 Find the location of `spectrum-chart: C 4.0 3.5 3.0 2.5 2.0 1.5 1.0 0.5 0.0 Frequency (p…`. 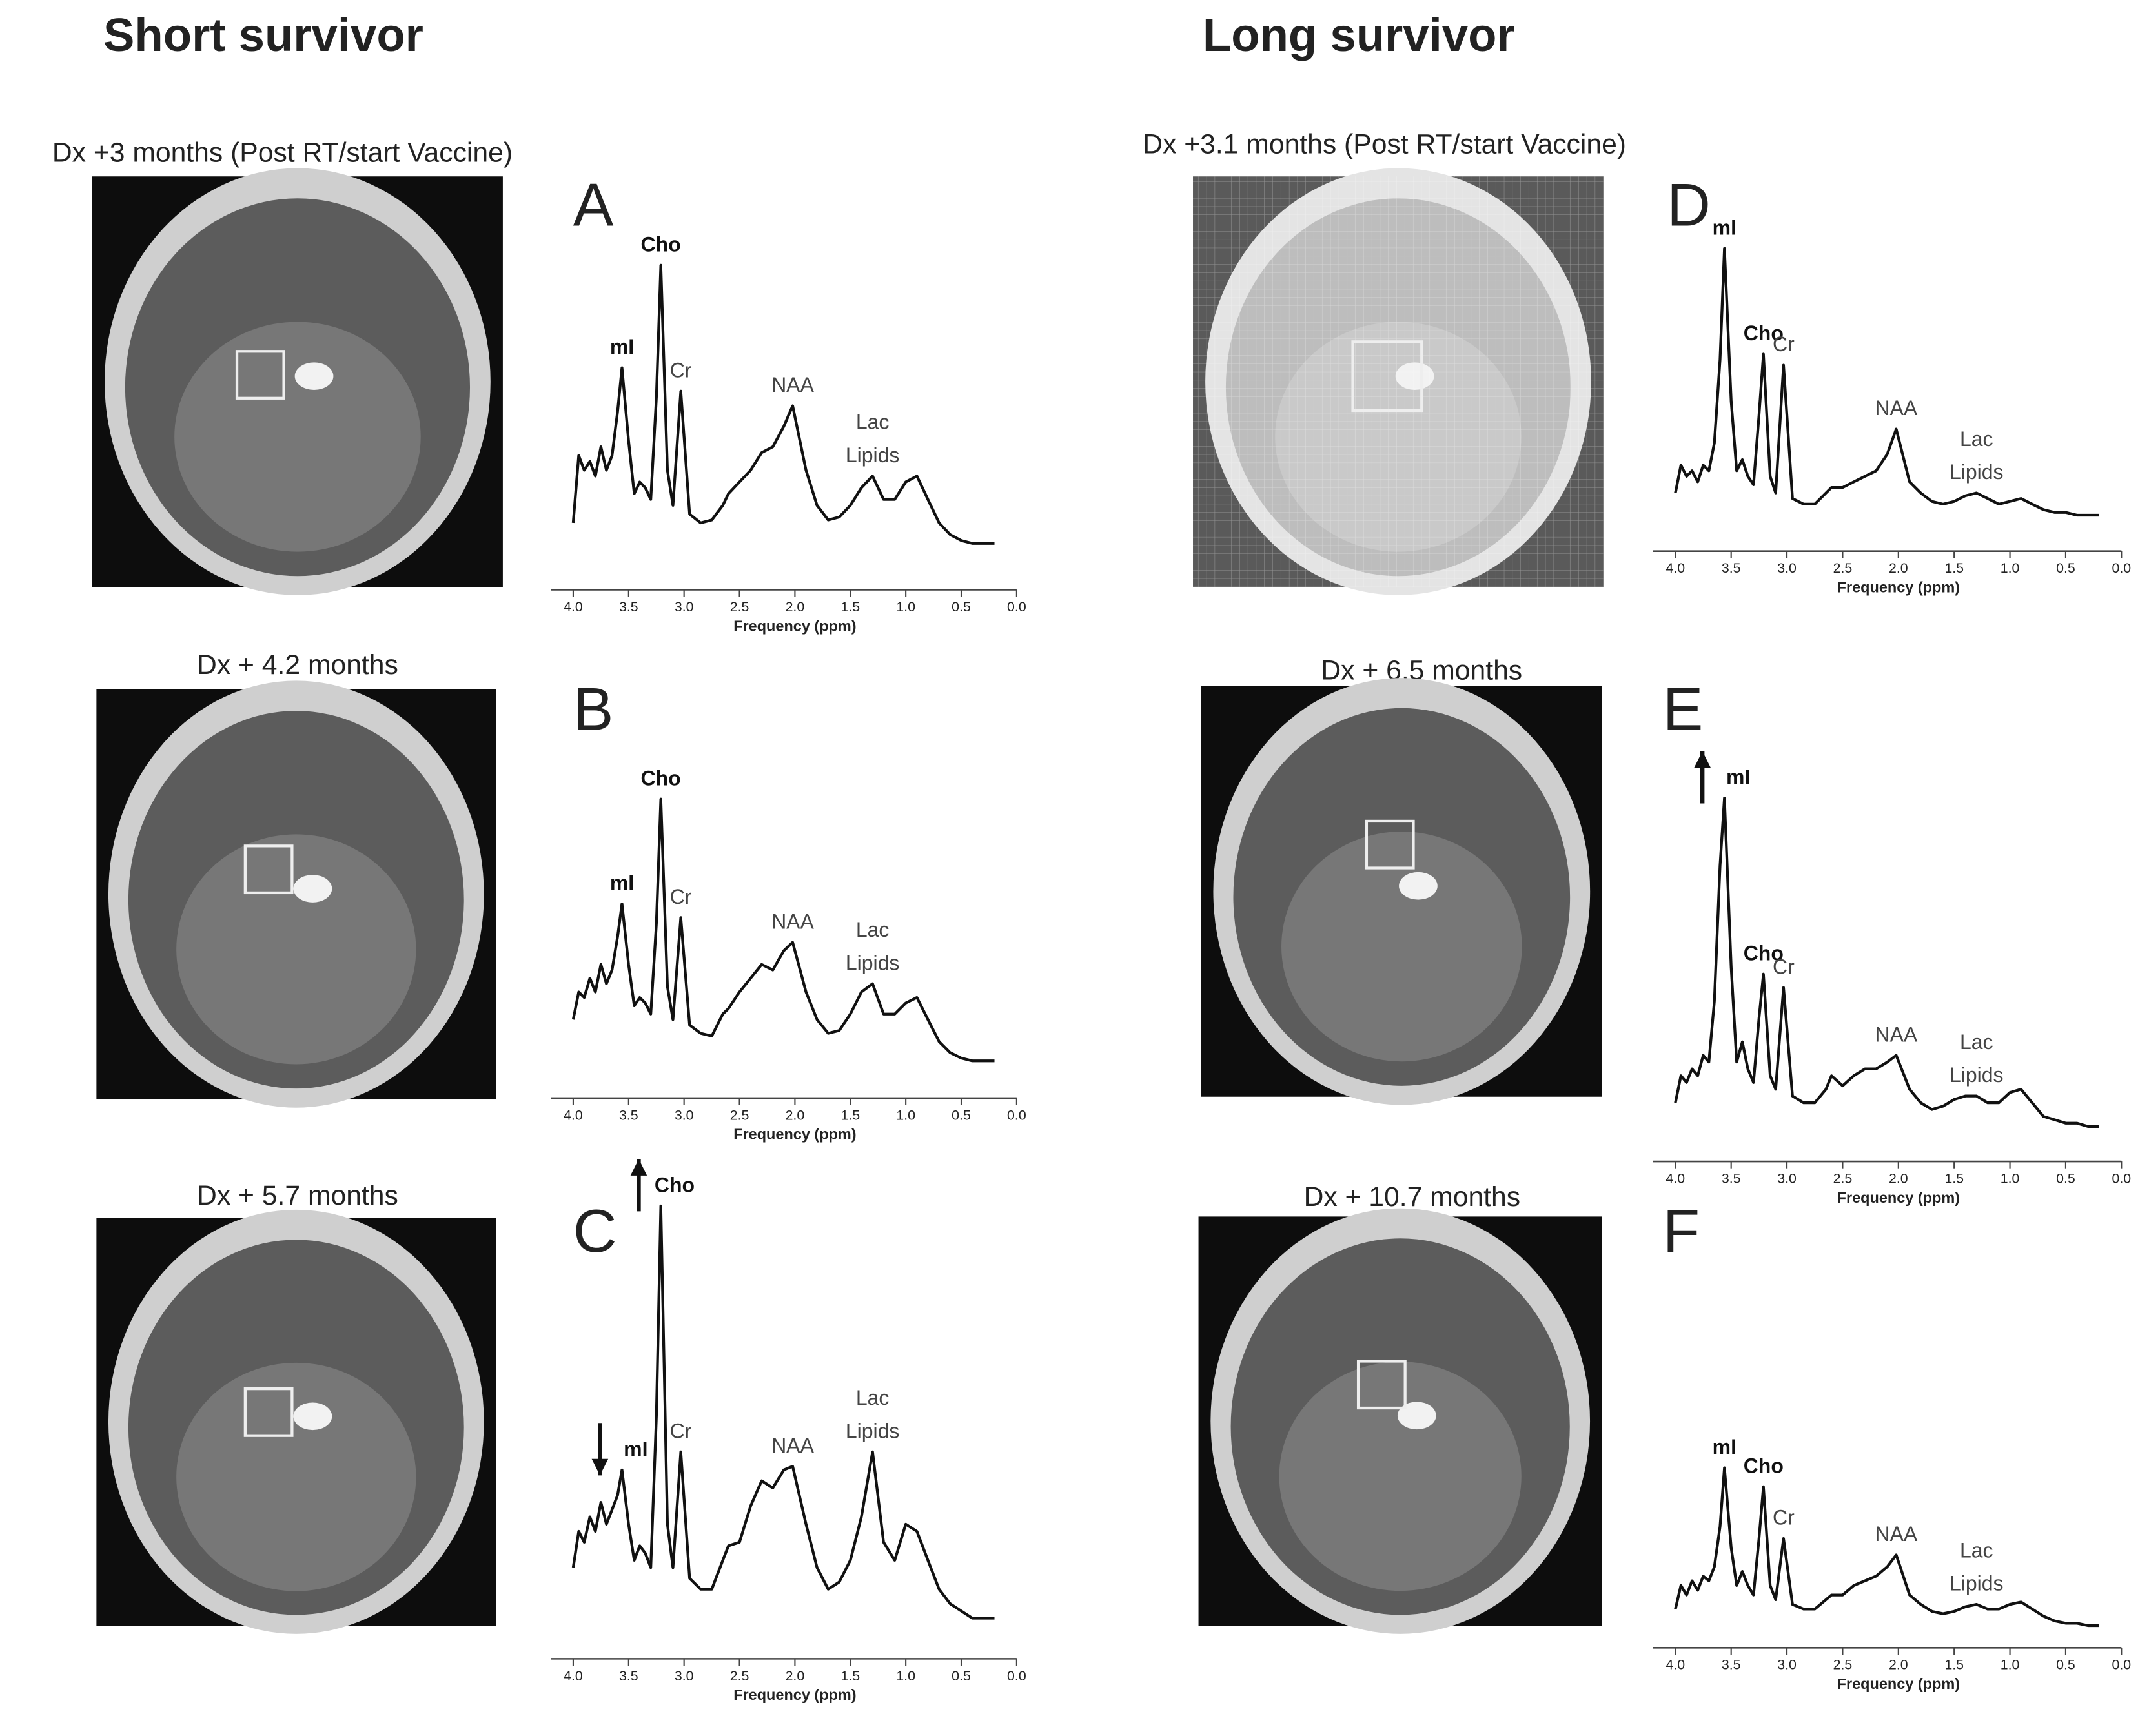

spectrum-chart: C 4.0 3.5 3.0 2.5 2.0 1.5 1.0 0.5 0.0 Frequency (p… is located at coordinates (788, 1431).